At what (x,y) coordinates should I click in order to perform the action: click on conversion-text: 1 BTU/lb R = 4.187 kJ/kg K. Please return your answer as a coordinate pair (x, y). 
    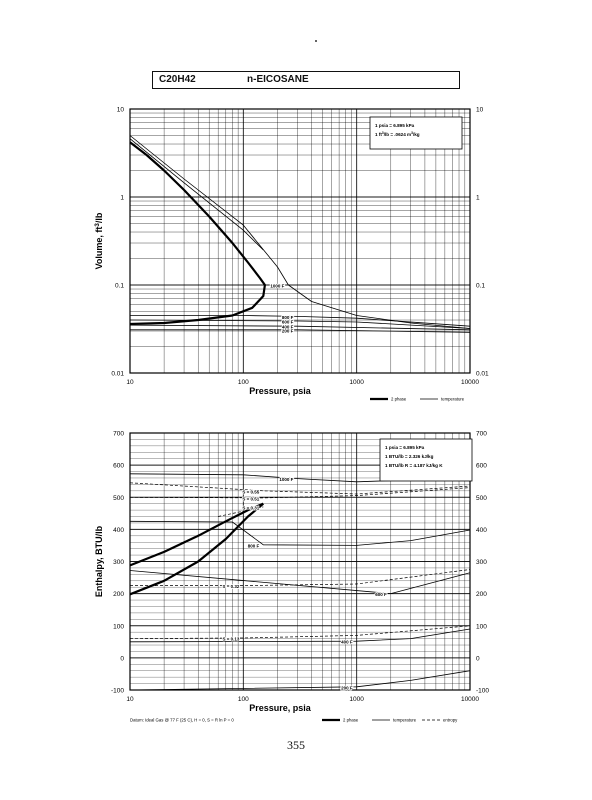
    Looking at the image, I should click on (414, 465).